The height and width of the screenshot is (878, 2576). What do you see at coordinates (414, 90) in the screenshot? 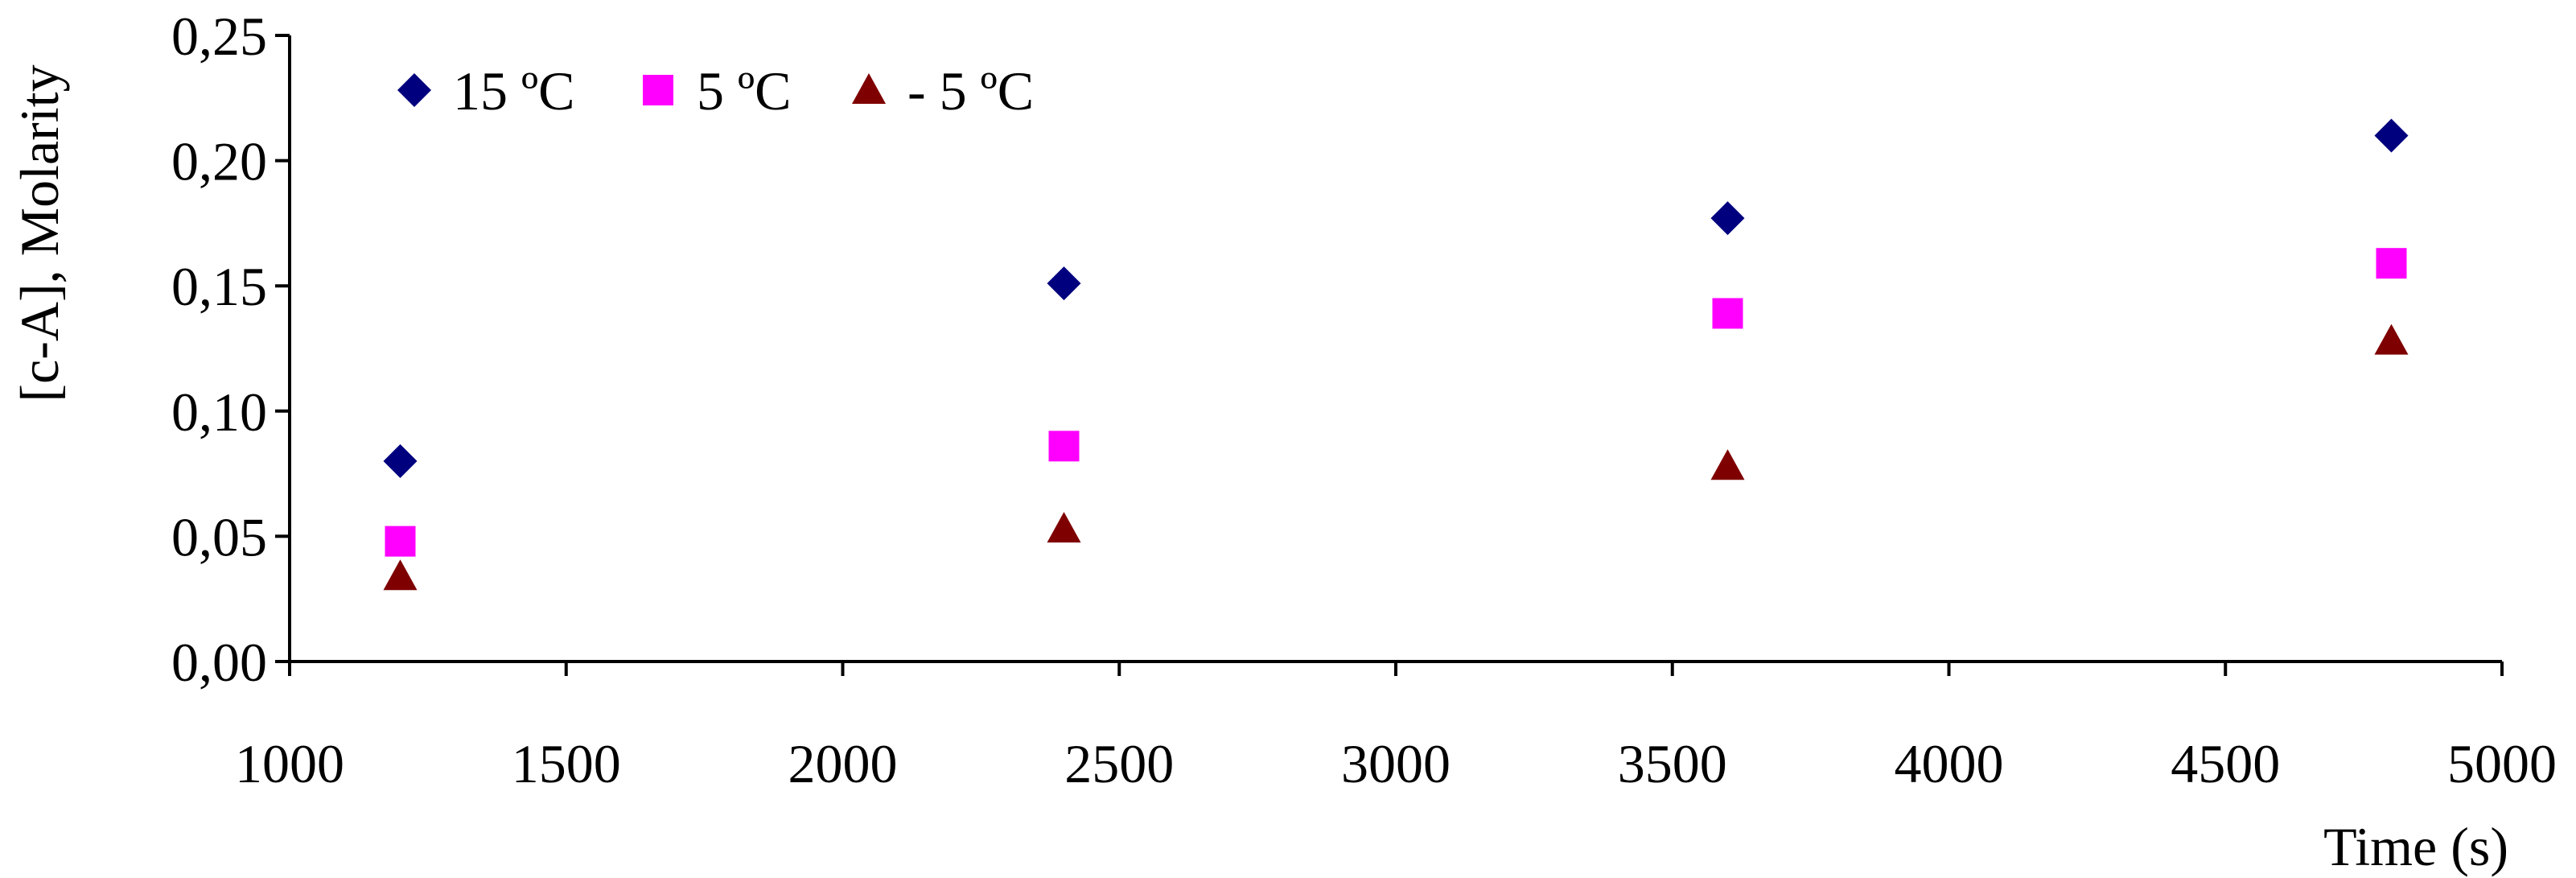
I see `legend-marker-diamond` at bounding box center [414, 90].